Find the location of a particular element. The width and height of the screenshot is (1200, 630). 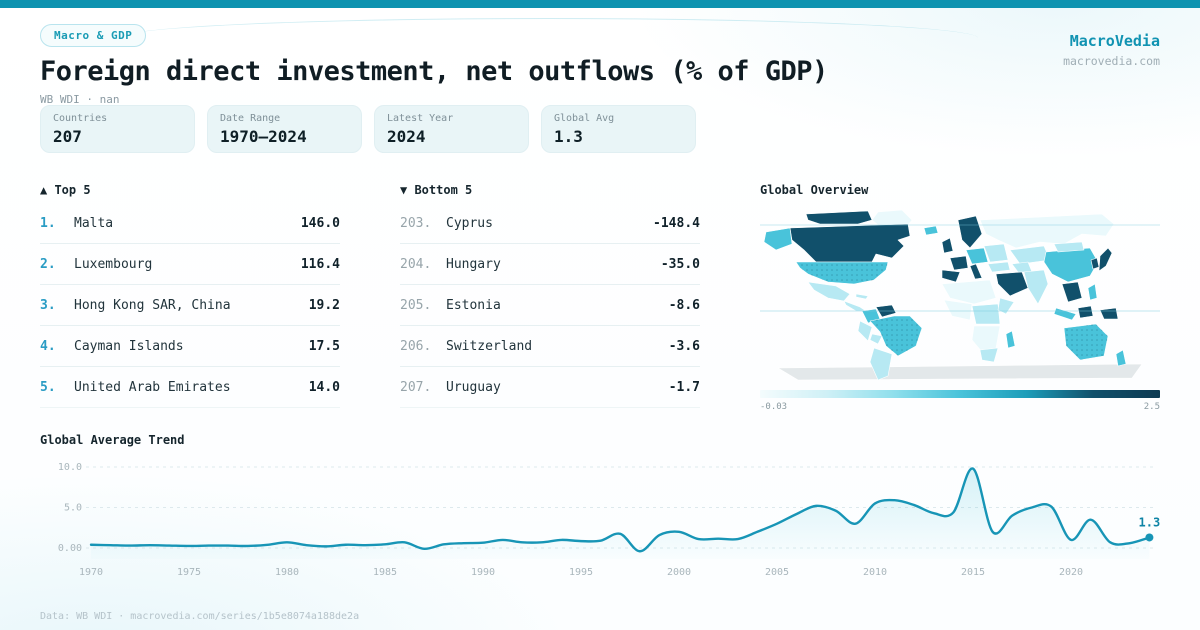

svg-text: 0.00 is located at coordinates (70, 548).